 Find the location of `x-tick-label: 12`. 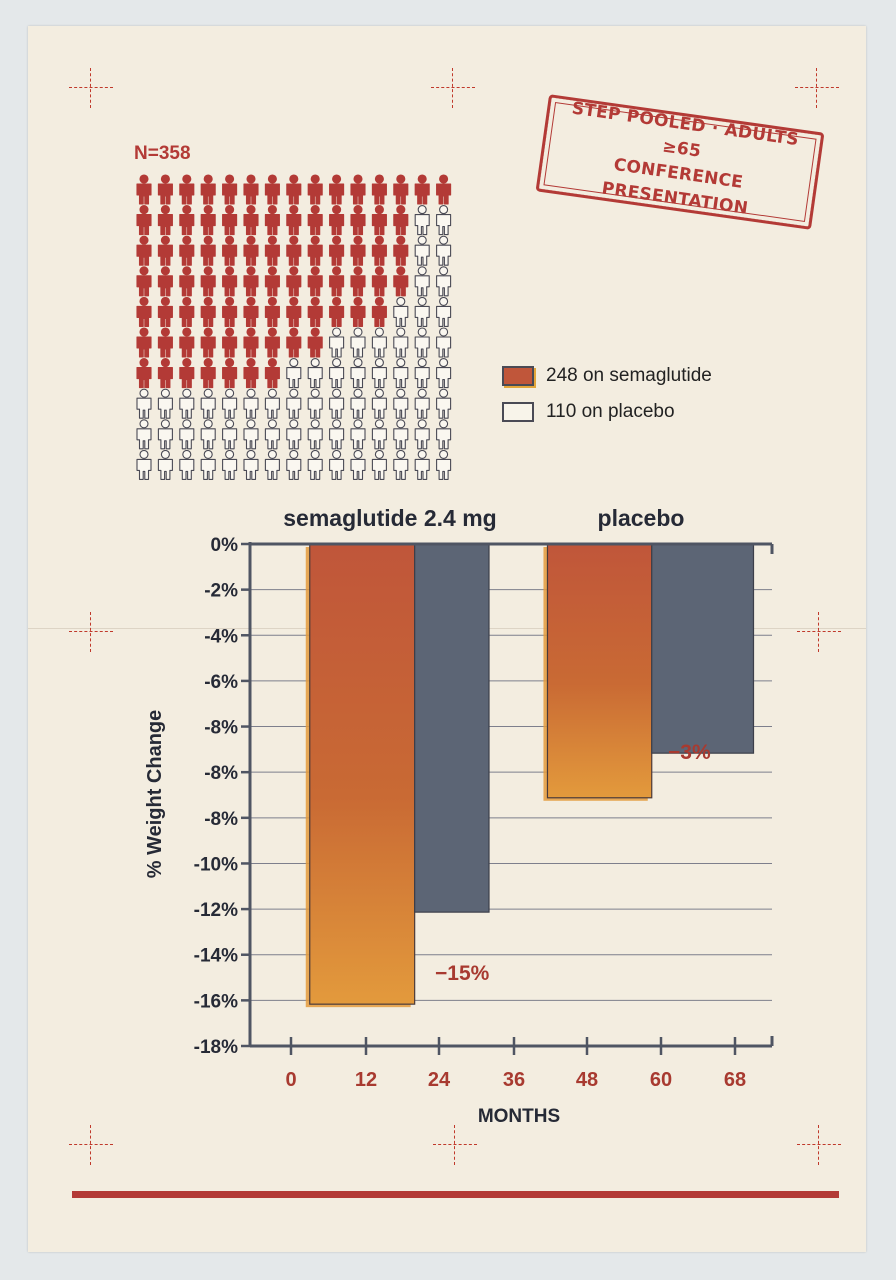

x-tick-label: 12 is located at coordinates (366, 1080).